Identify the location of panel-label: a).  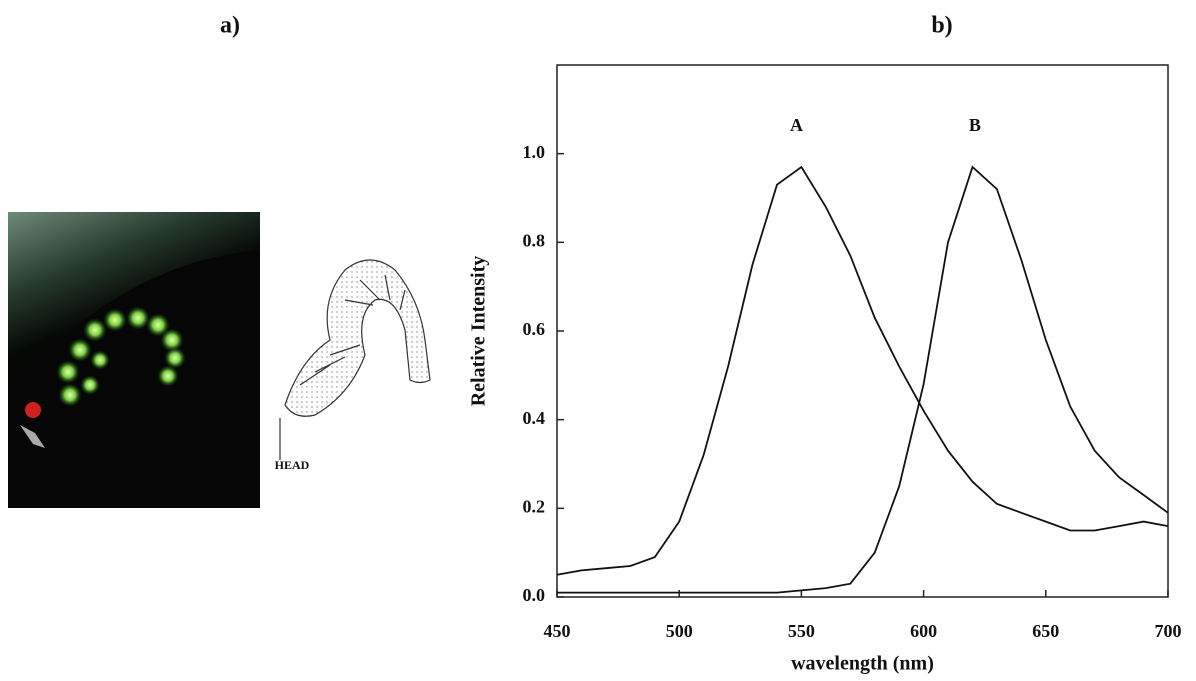
(230, 26).